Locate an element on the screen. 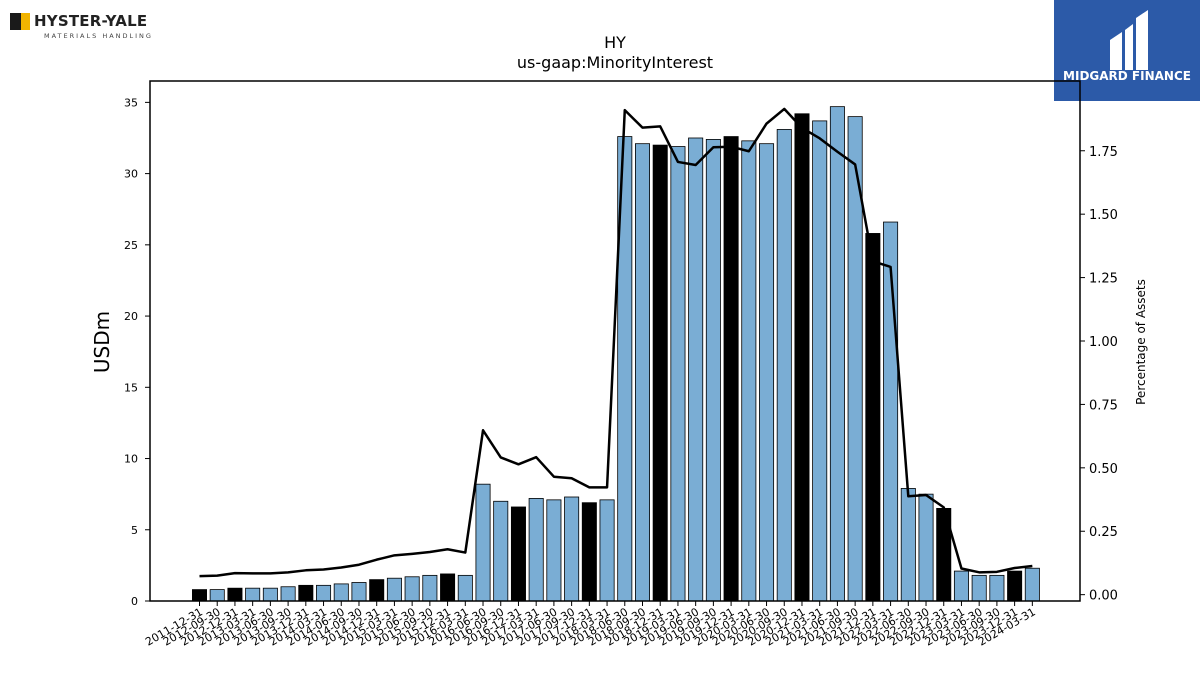  y-tick-label: 15 is located at coordinates (131, 387).